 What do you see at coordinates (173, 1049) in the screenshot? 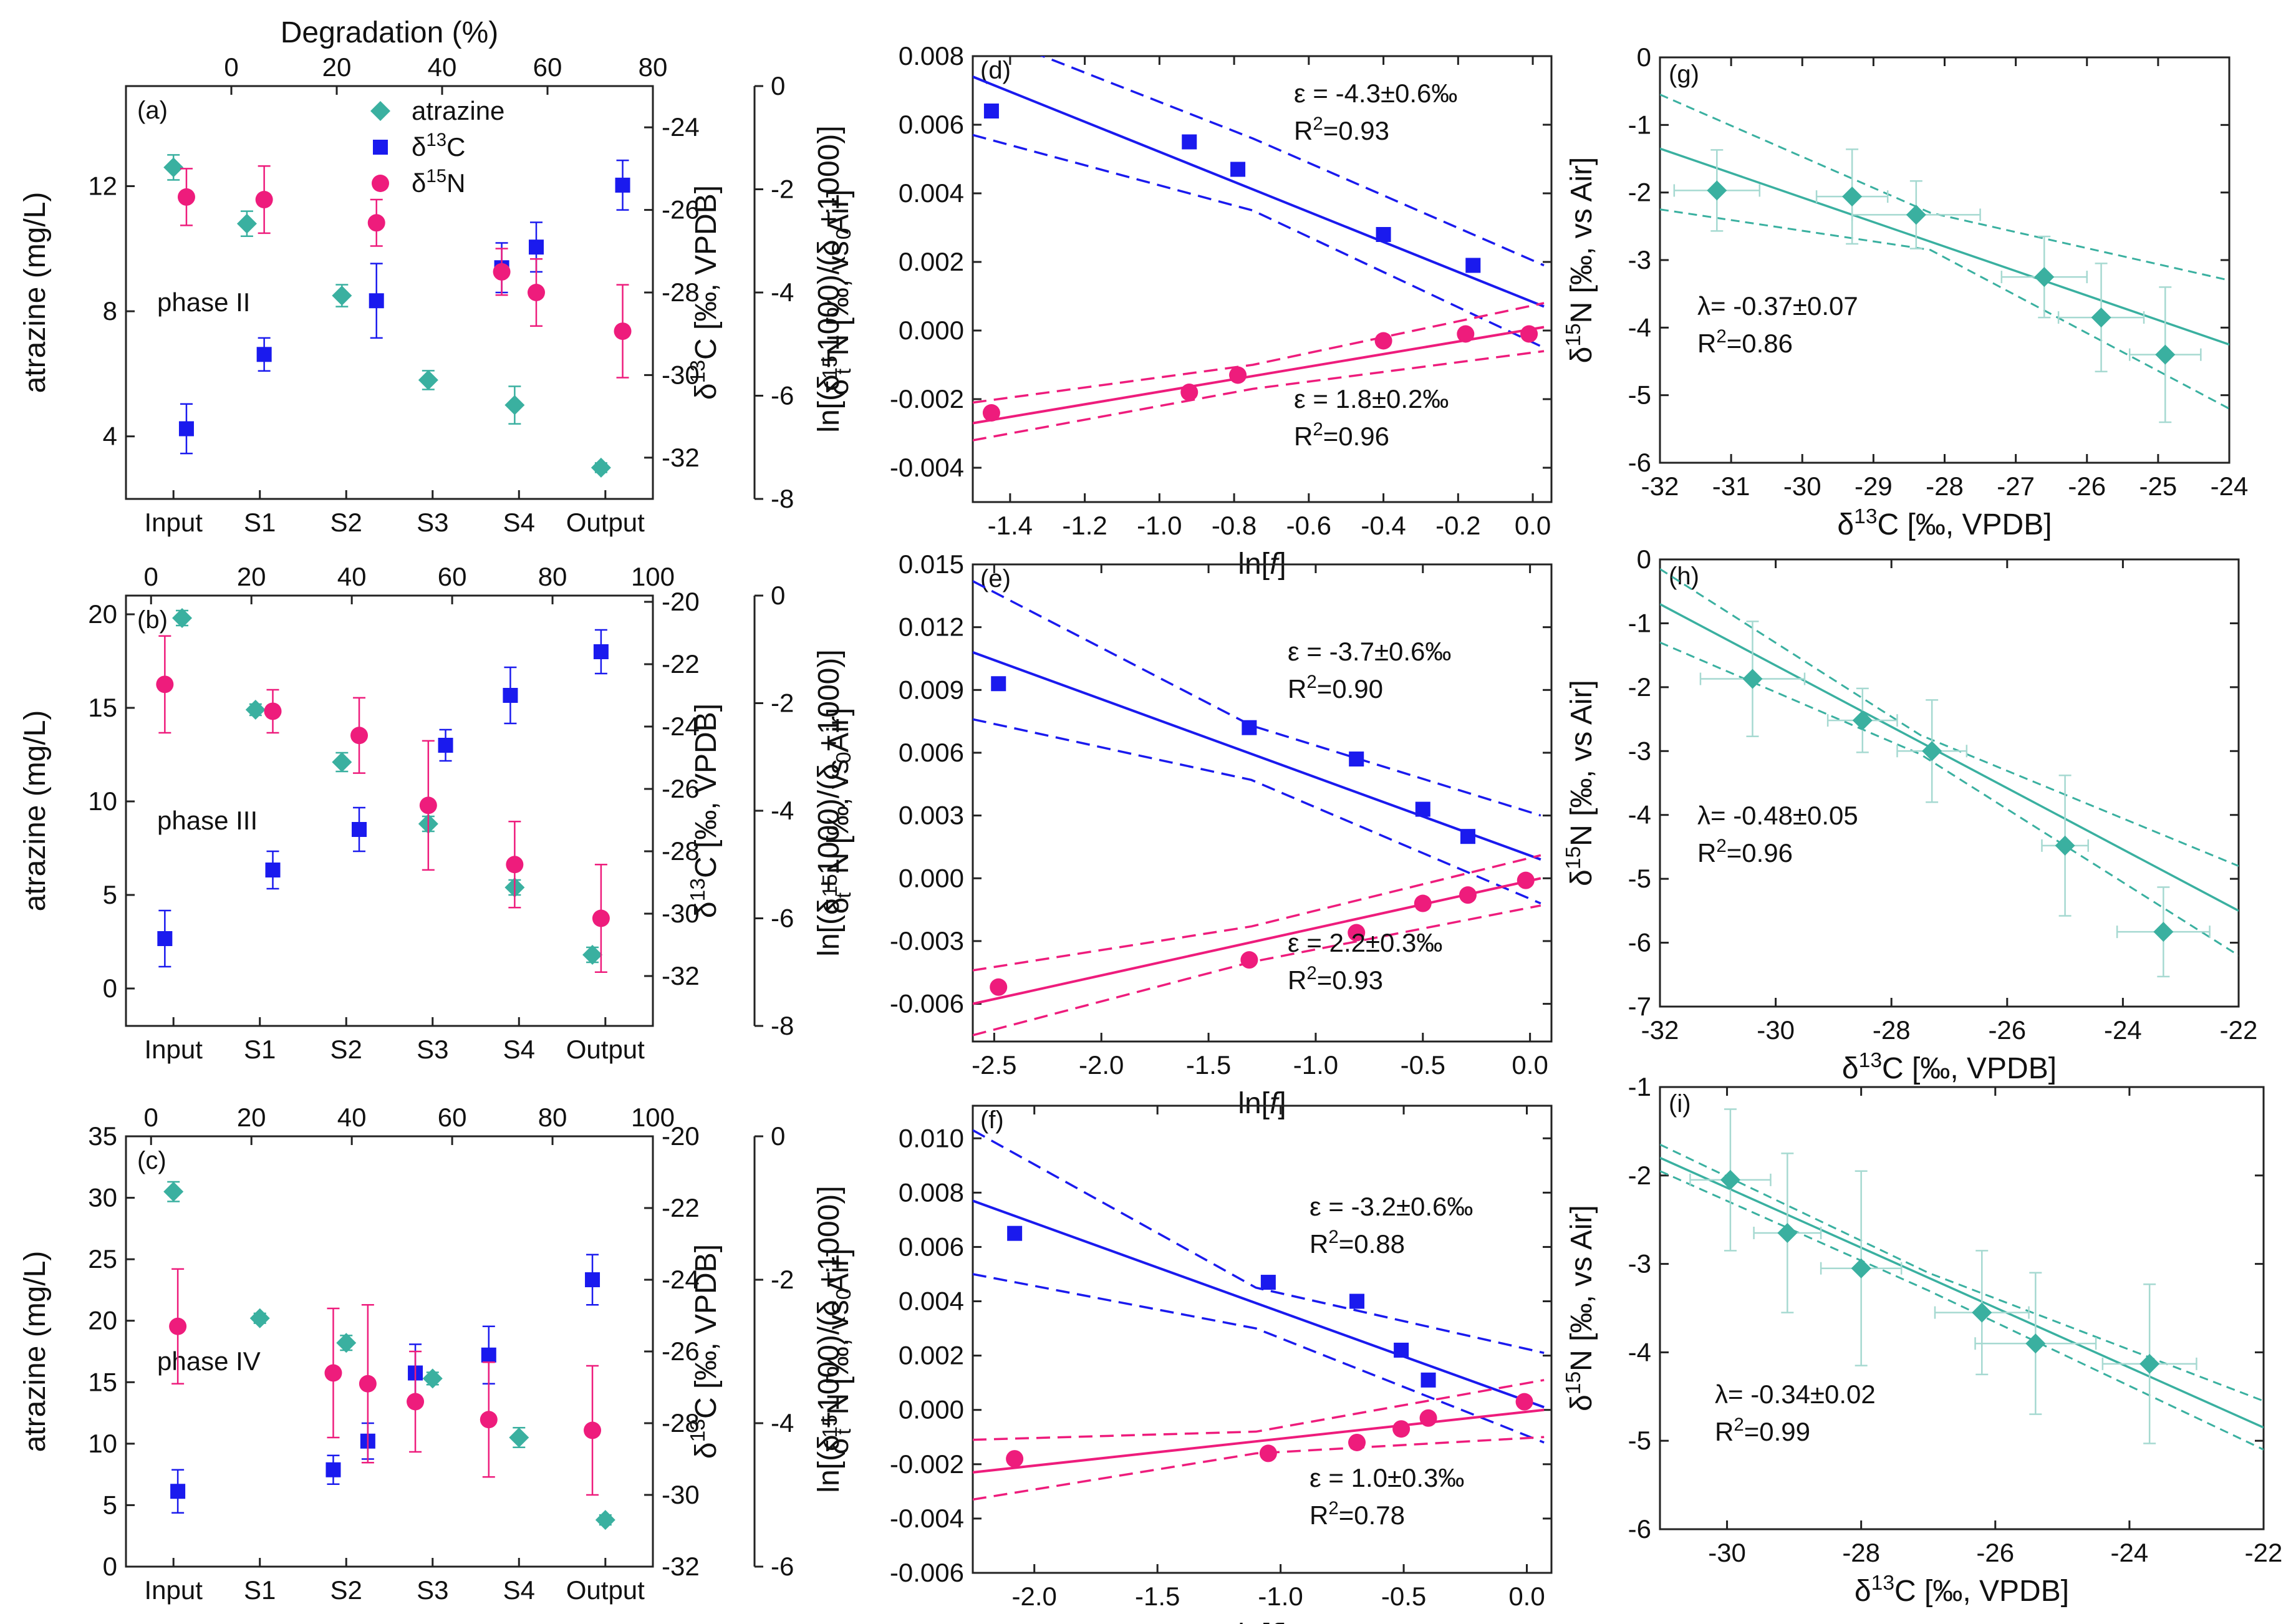
I see `x-tick-label: Input` at bounding box center [173, 1049].